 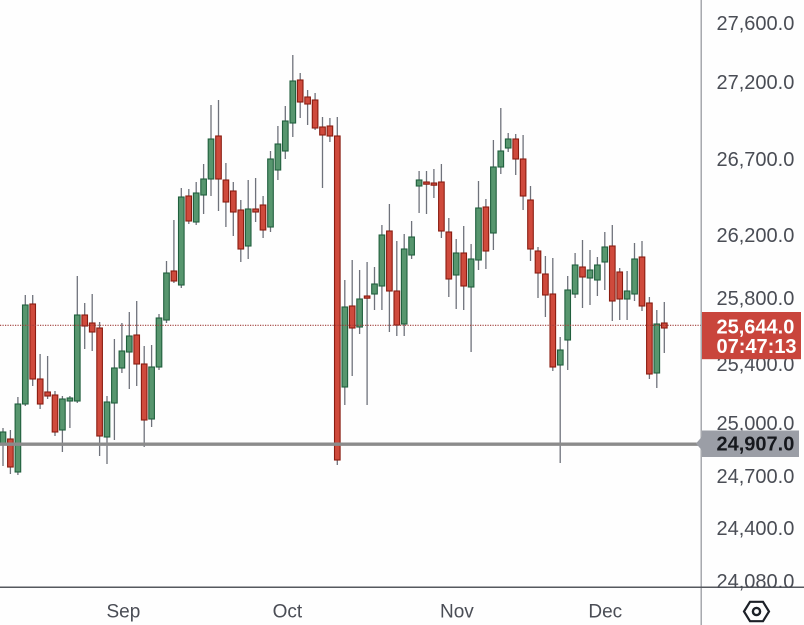 I want to click on svg-text: Sep, so click(x=123, y=612).